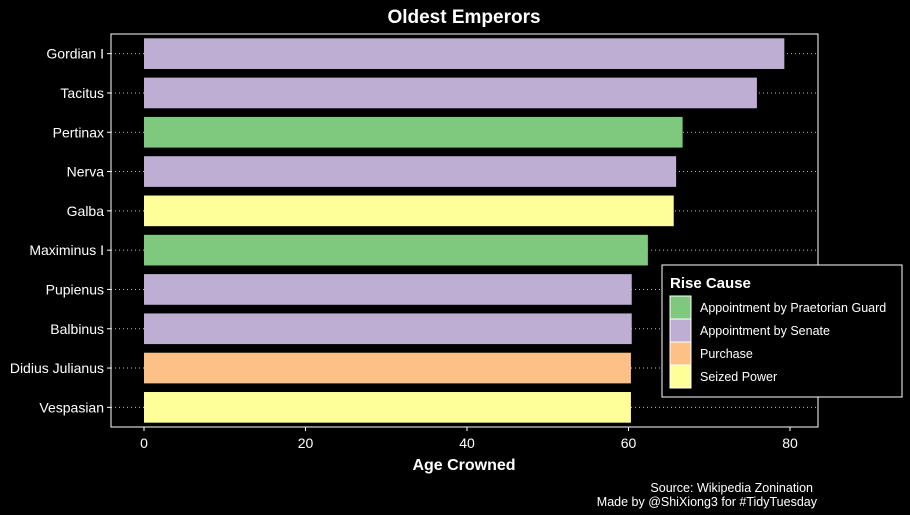 The width and height of the screenshot is (910, 515). Describe the element at coordinates (86, 172) in the screenshot. I see `category-label: Nerva` at that location.